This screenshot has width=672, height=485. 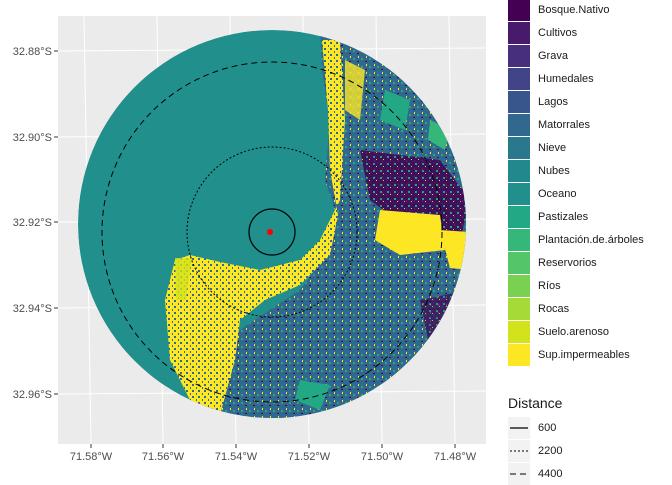 What do you see at coordinates (553, 56) in the screenshot?
I see `legend-label: Grava` at bounding box center [553, 56].